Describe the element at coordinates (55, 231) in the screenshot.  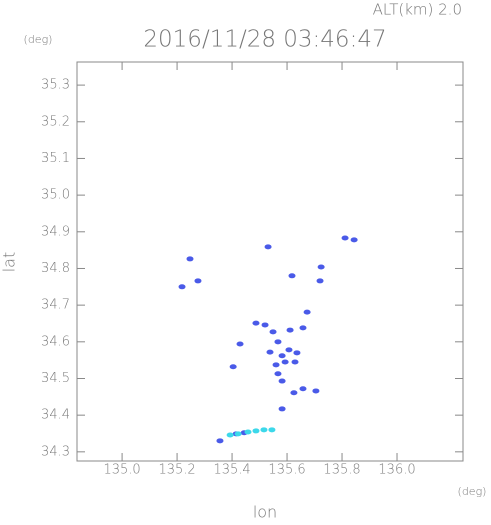
I see `y-tick-label: 34.9` at that location.